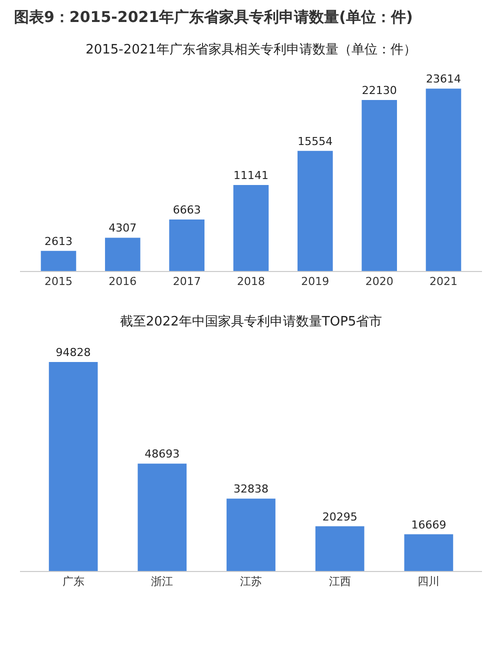 The image size is (502, 648). I want to click on x-tick-label: 2017, so click(186, 281).